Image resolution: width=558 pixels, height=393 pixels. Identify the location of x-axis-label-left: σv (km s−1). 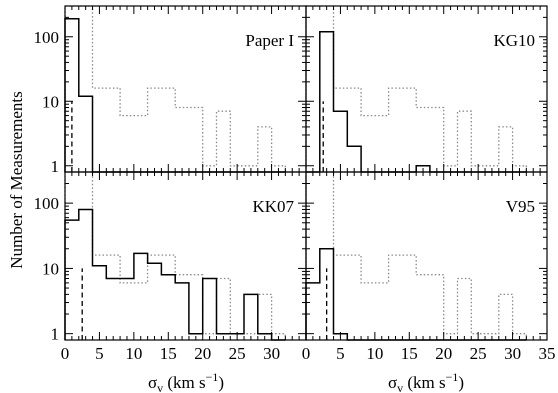
(186, 381).